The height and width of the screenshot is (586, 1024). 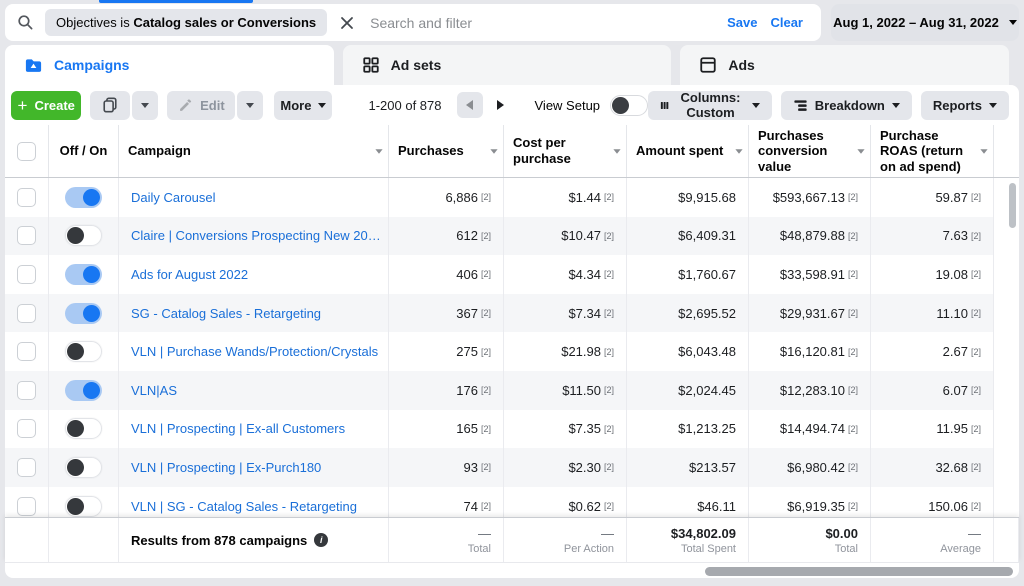 What do you see at coordinates (846, 105) in the screenshot?
I see `breakdown-button: Breakdown` at bounding box center [846, 105].